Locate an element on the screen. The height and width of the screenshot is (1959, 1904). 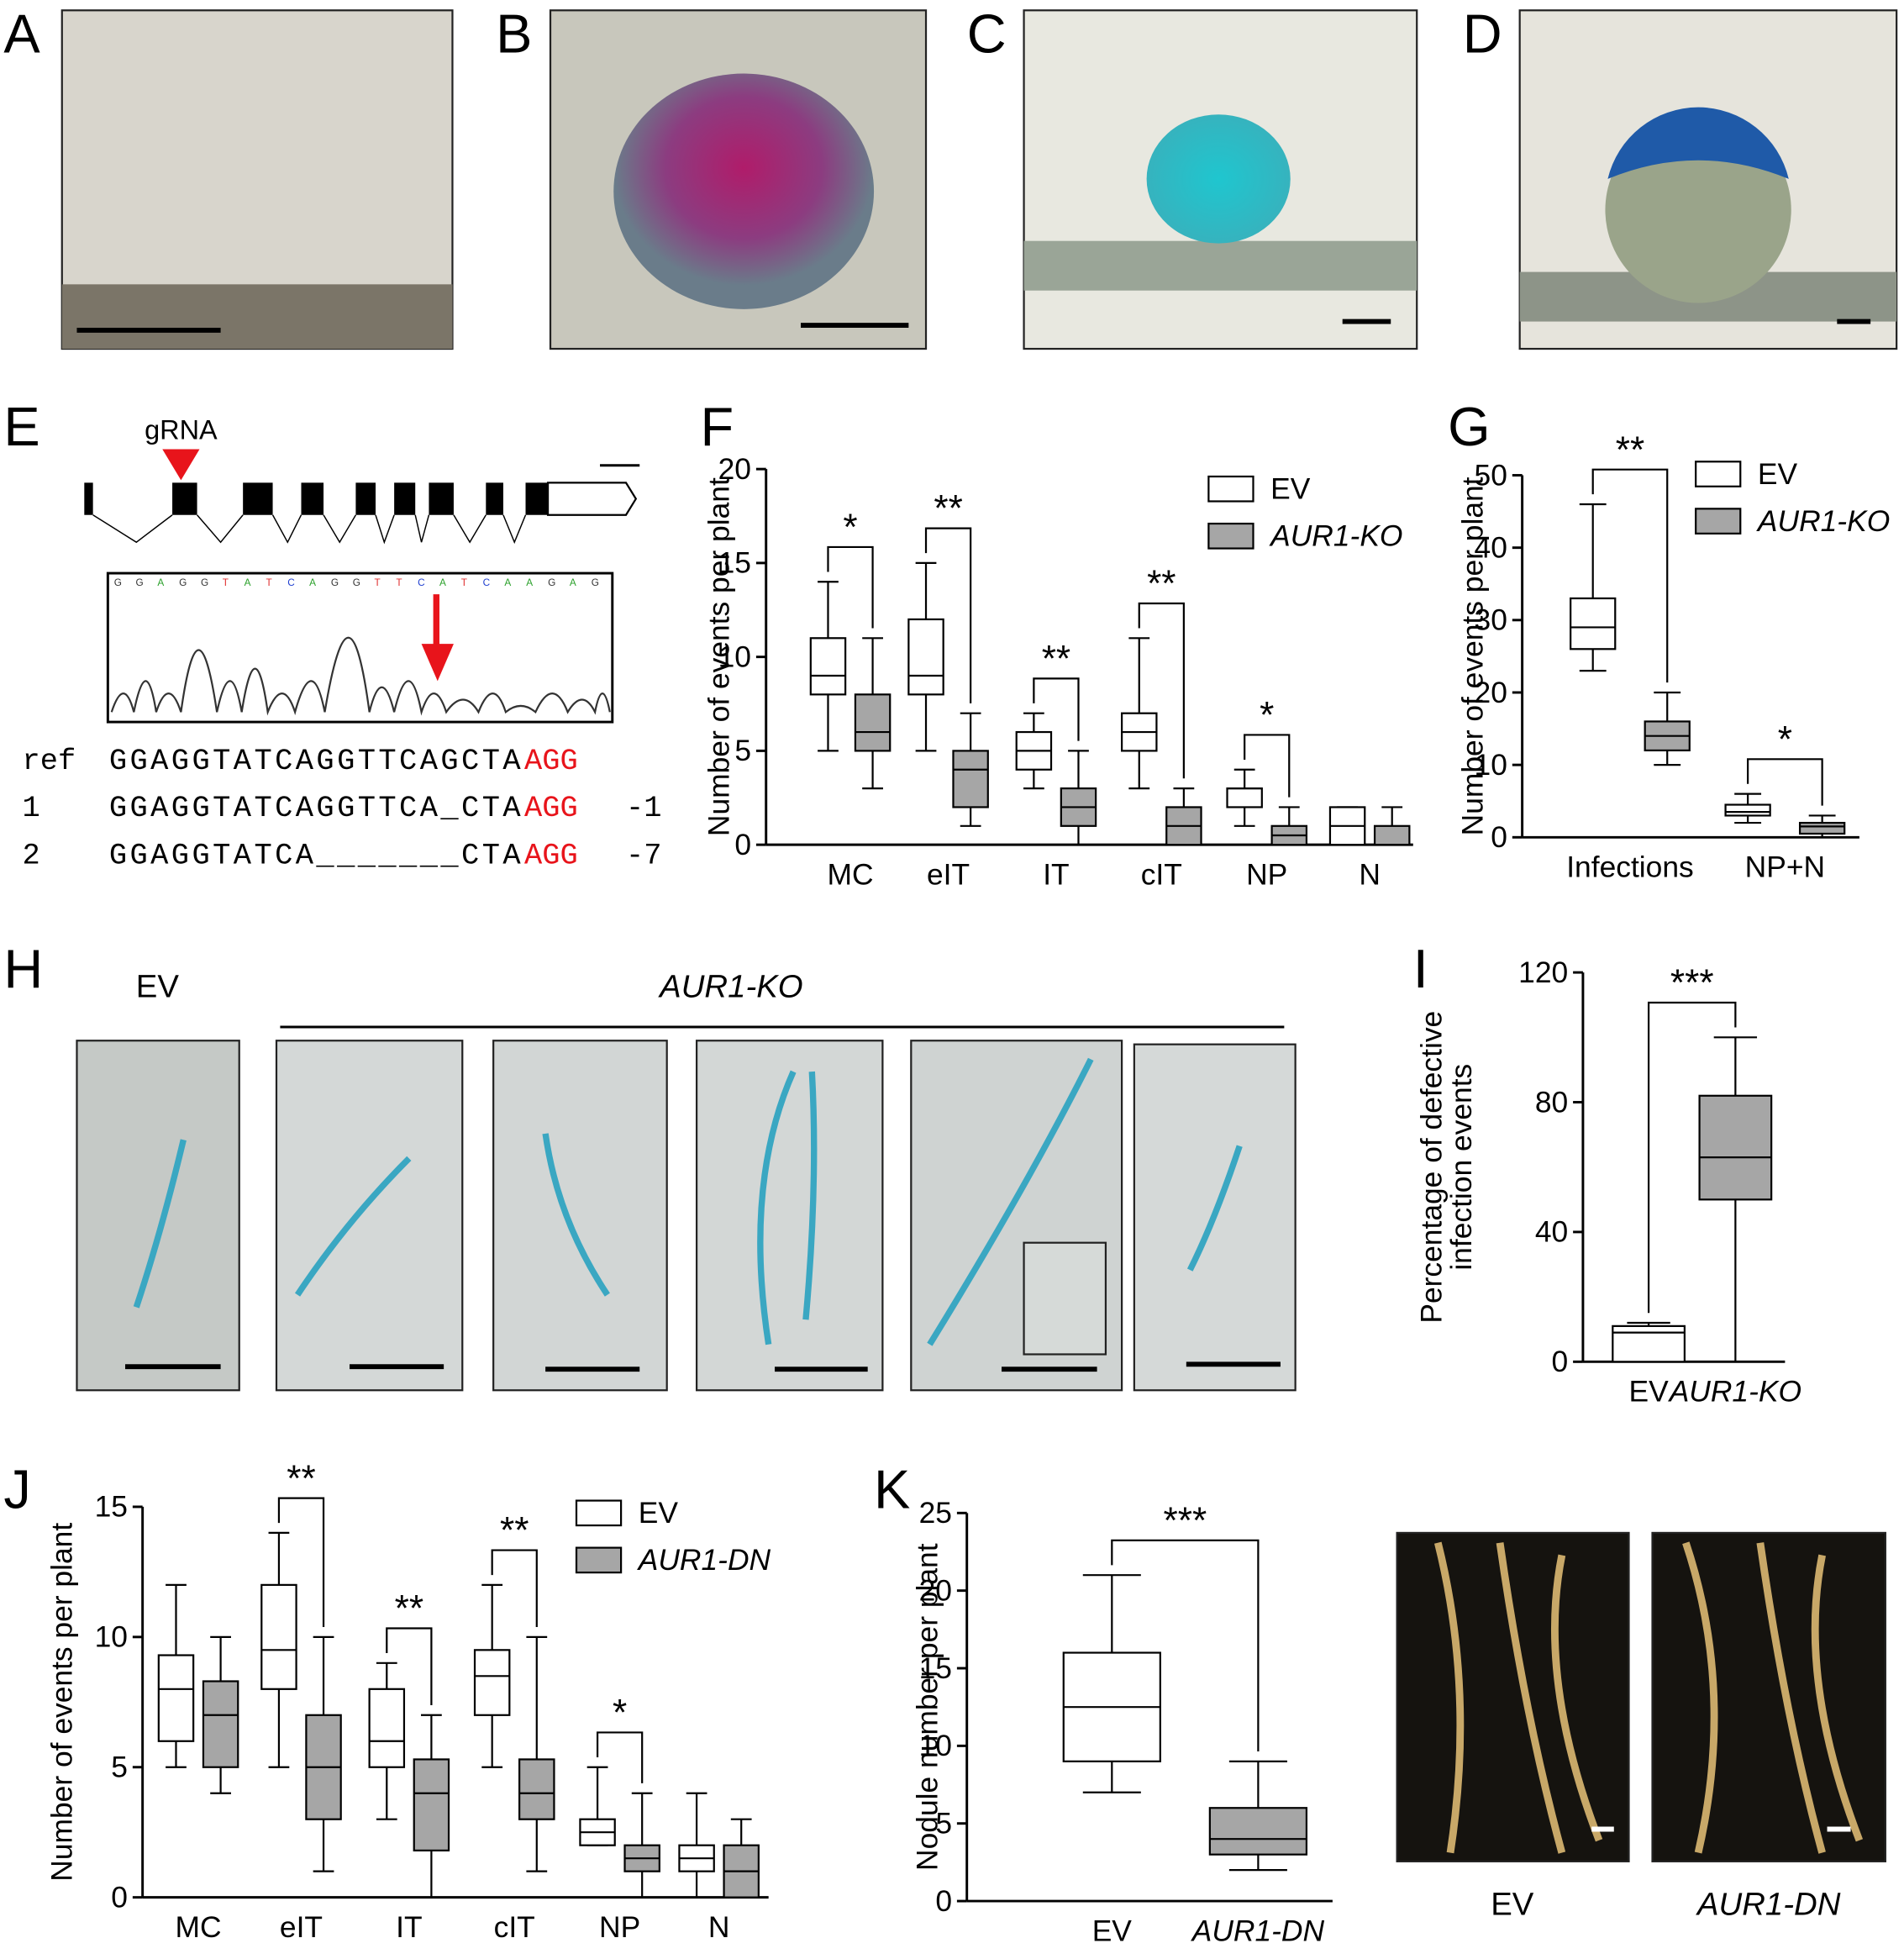
panel-letter: I is located at coordinates (1420, 968).